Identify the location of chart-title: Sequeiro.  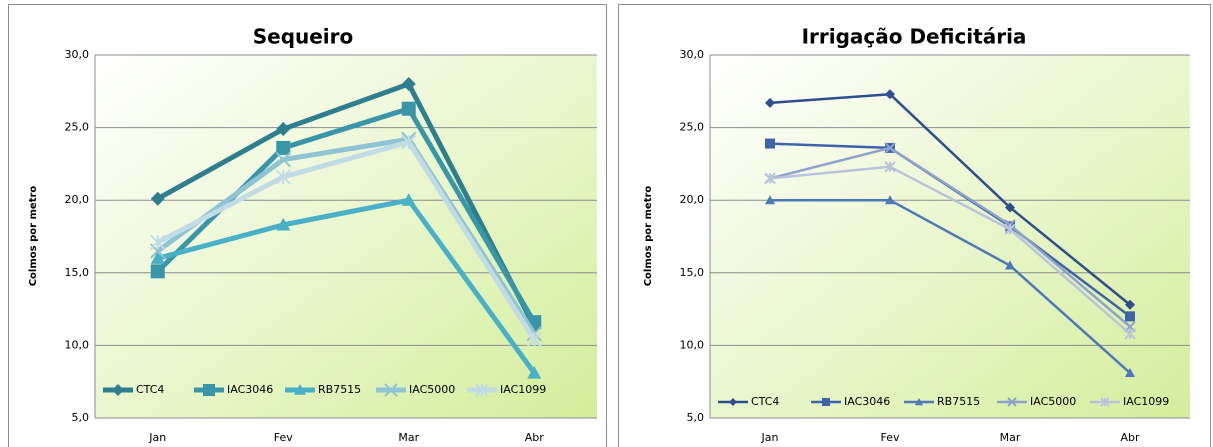
(303, 37).